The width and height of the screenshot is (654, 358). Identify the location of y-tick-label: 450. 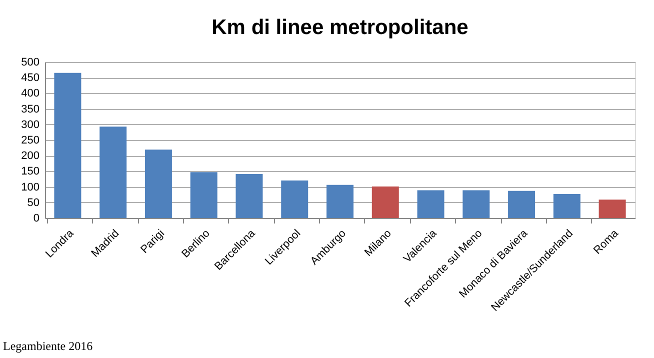
(30, 78).